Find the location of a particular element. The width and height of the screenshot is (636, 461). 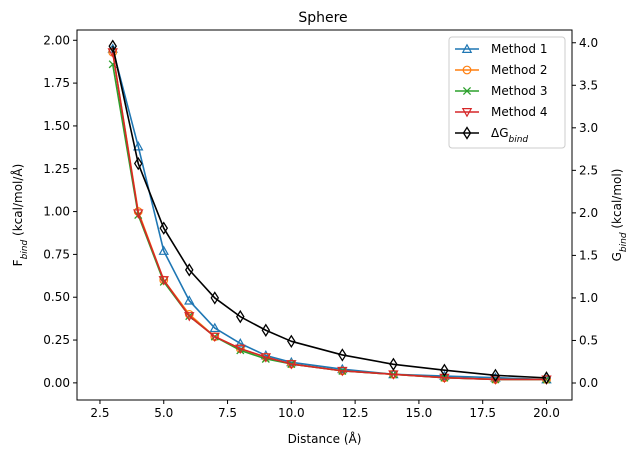

legend-label: Method 3 is located at coordinates (519, 91).